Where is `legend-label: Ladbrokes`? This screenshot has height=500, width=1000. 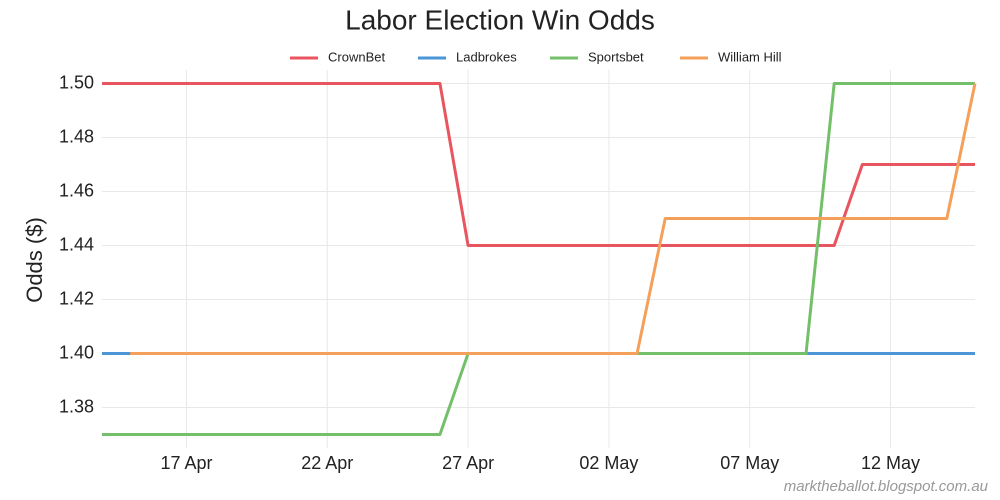 legend-label: Ladbrokes is located at coordinates (486, 56).